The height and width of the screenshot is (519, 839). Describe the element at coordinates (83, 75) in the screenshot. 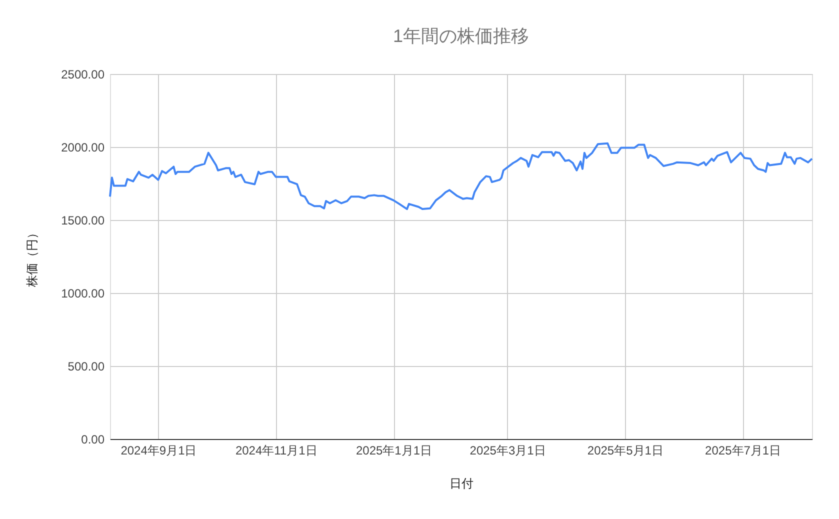

I see `y-tick-label: 2500.00` at that location.